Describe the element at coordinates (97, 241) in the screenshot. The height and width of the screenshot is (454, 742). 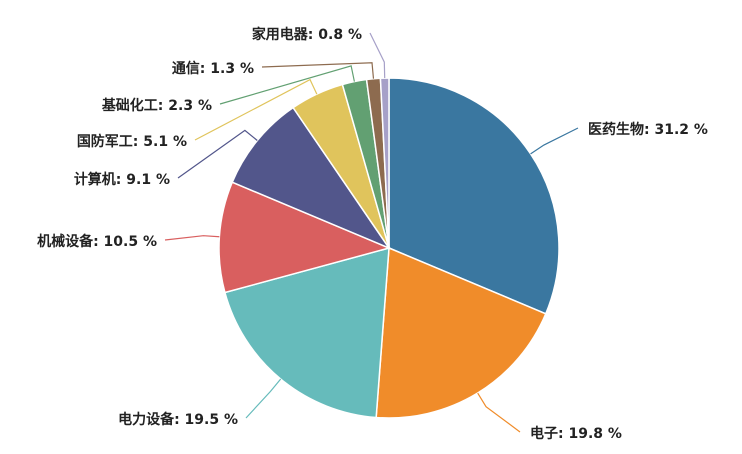
I see `slice-label: 机械设备: 10.5 %` at that location.